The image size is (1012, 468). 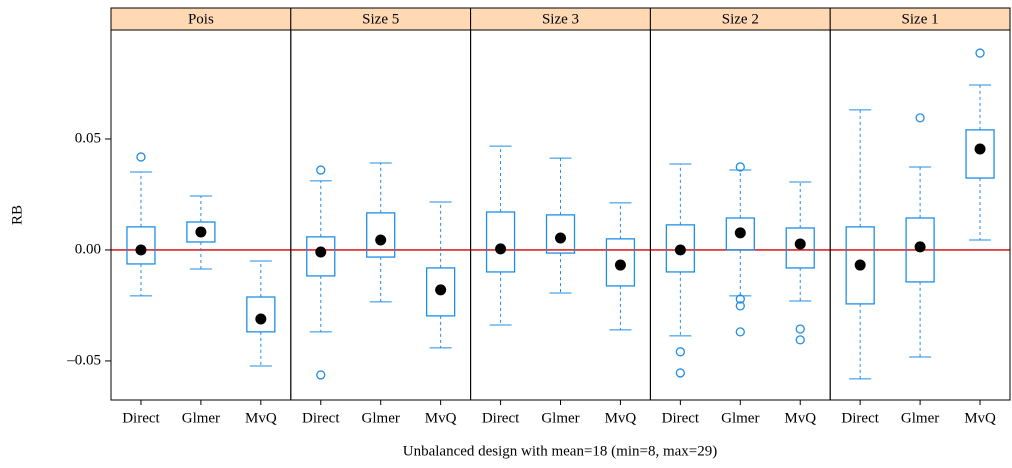 What do you see at coordinates (88, 249) in the screenshot?
I see `y-tick-label: 0.00` at bounding box center [88, 249].